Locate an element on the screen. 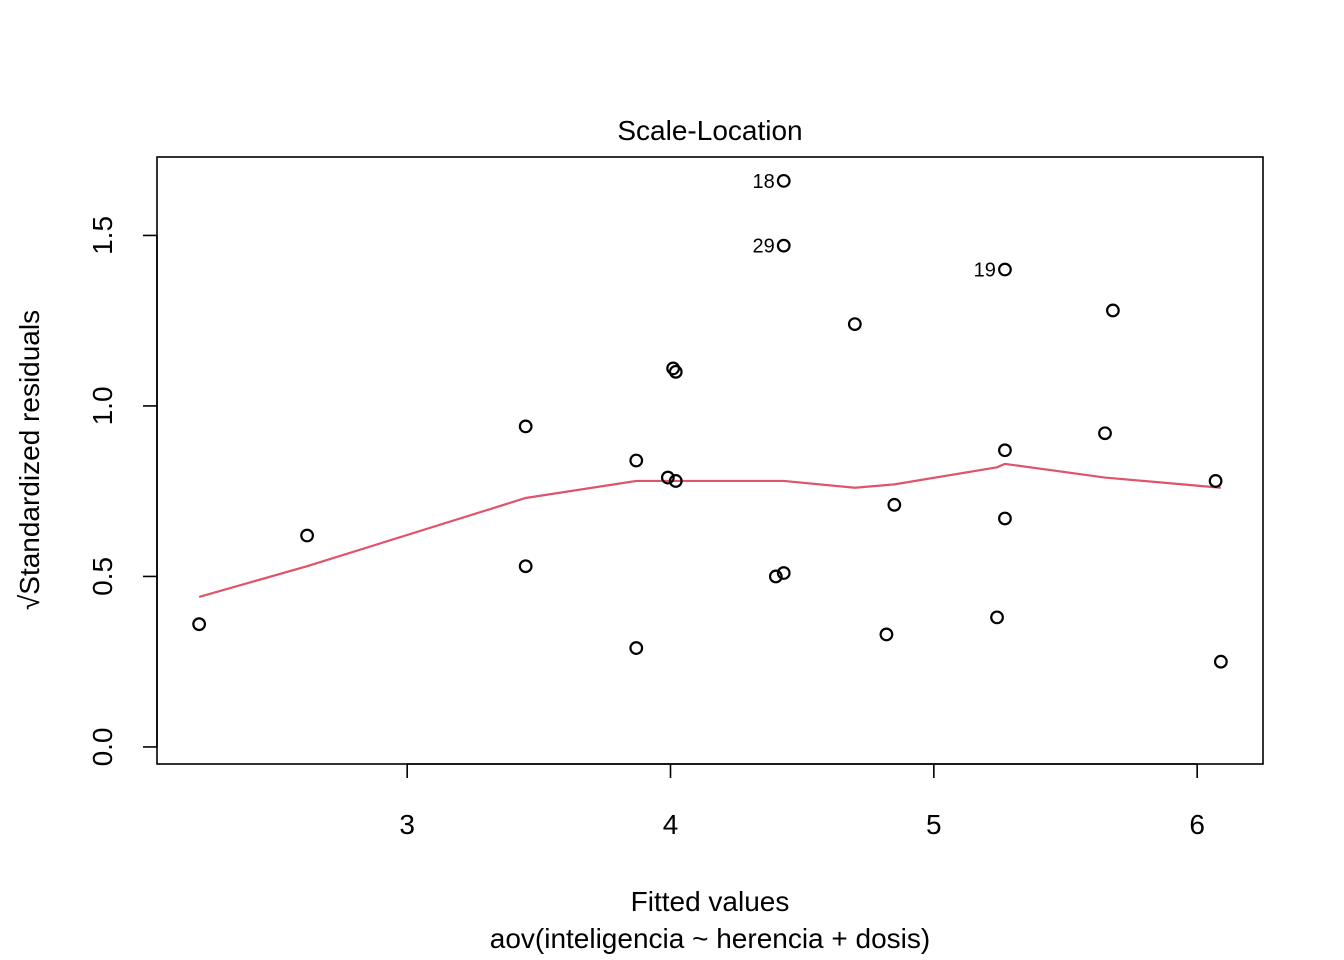 This screenshot has width=1344, height=960. x-axis-label: Fitted values is located at coordinates (710, 901).